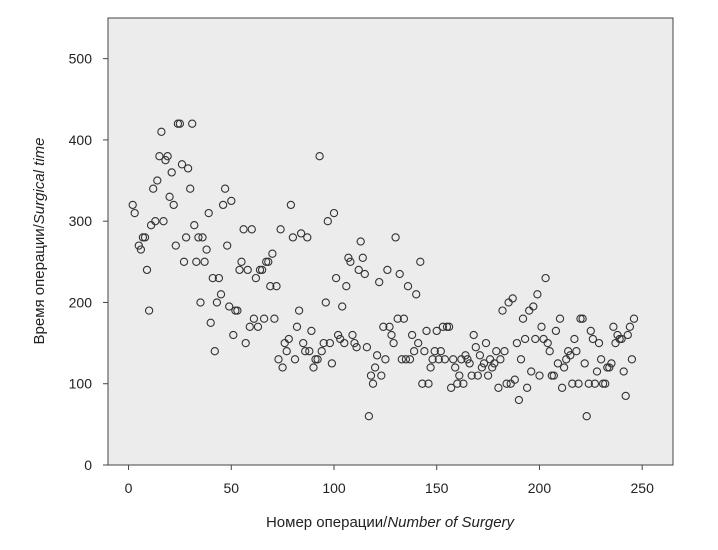 The image size is (718, 550). Describe the element at coordinates (39, 283) in the screenshot. I see `y-axis-title-main: Время операции/` at that location.